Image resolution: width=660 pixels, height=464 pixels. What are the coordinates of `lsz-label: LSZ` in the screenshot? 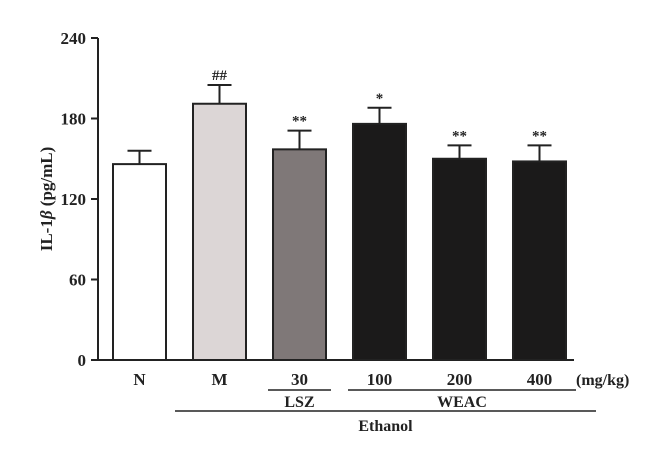 It's located at (299, 402).